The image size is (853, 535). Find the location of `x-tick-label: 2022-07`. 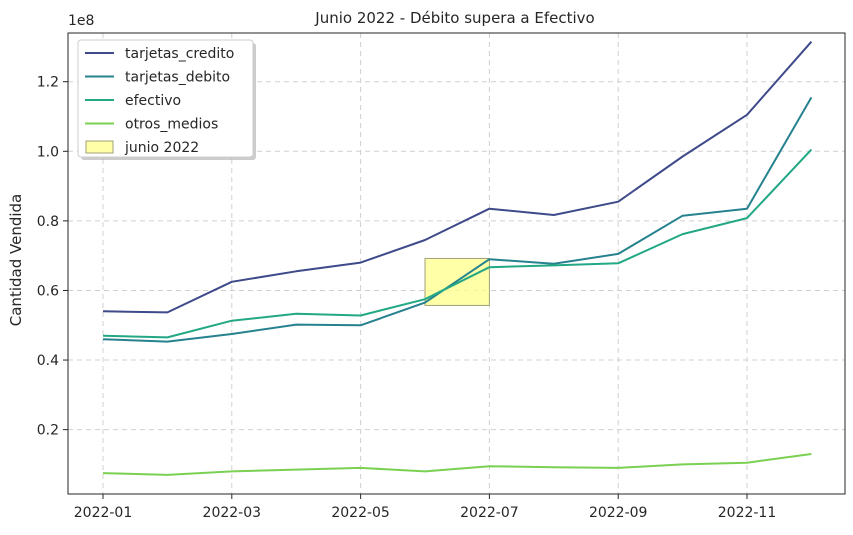

x-tick-label: 2022-07 is located at coordinates (489, 513).